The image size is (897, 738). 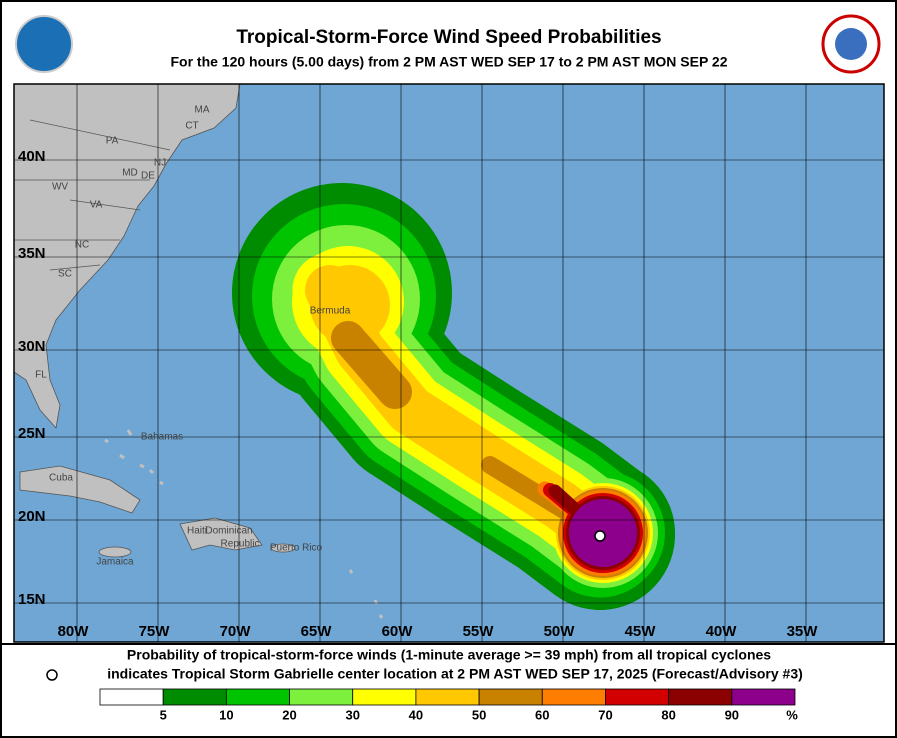 I want to click on lon-label: 60W, so click(x=398, y=631).